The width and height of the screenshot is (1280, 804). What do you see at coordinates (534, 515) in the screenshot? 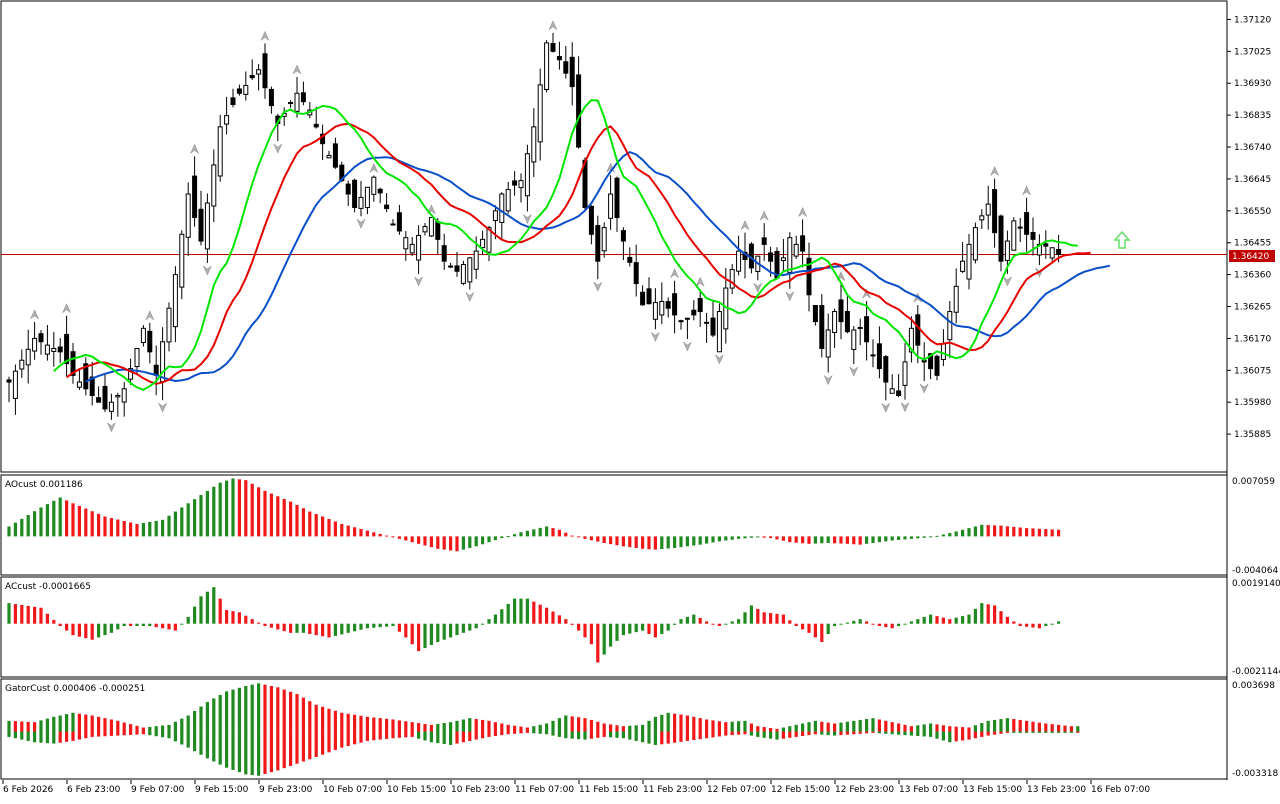
I see `ao-panel` at bounding box center [534, 515].